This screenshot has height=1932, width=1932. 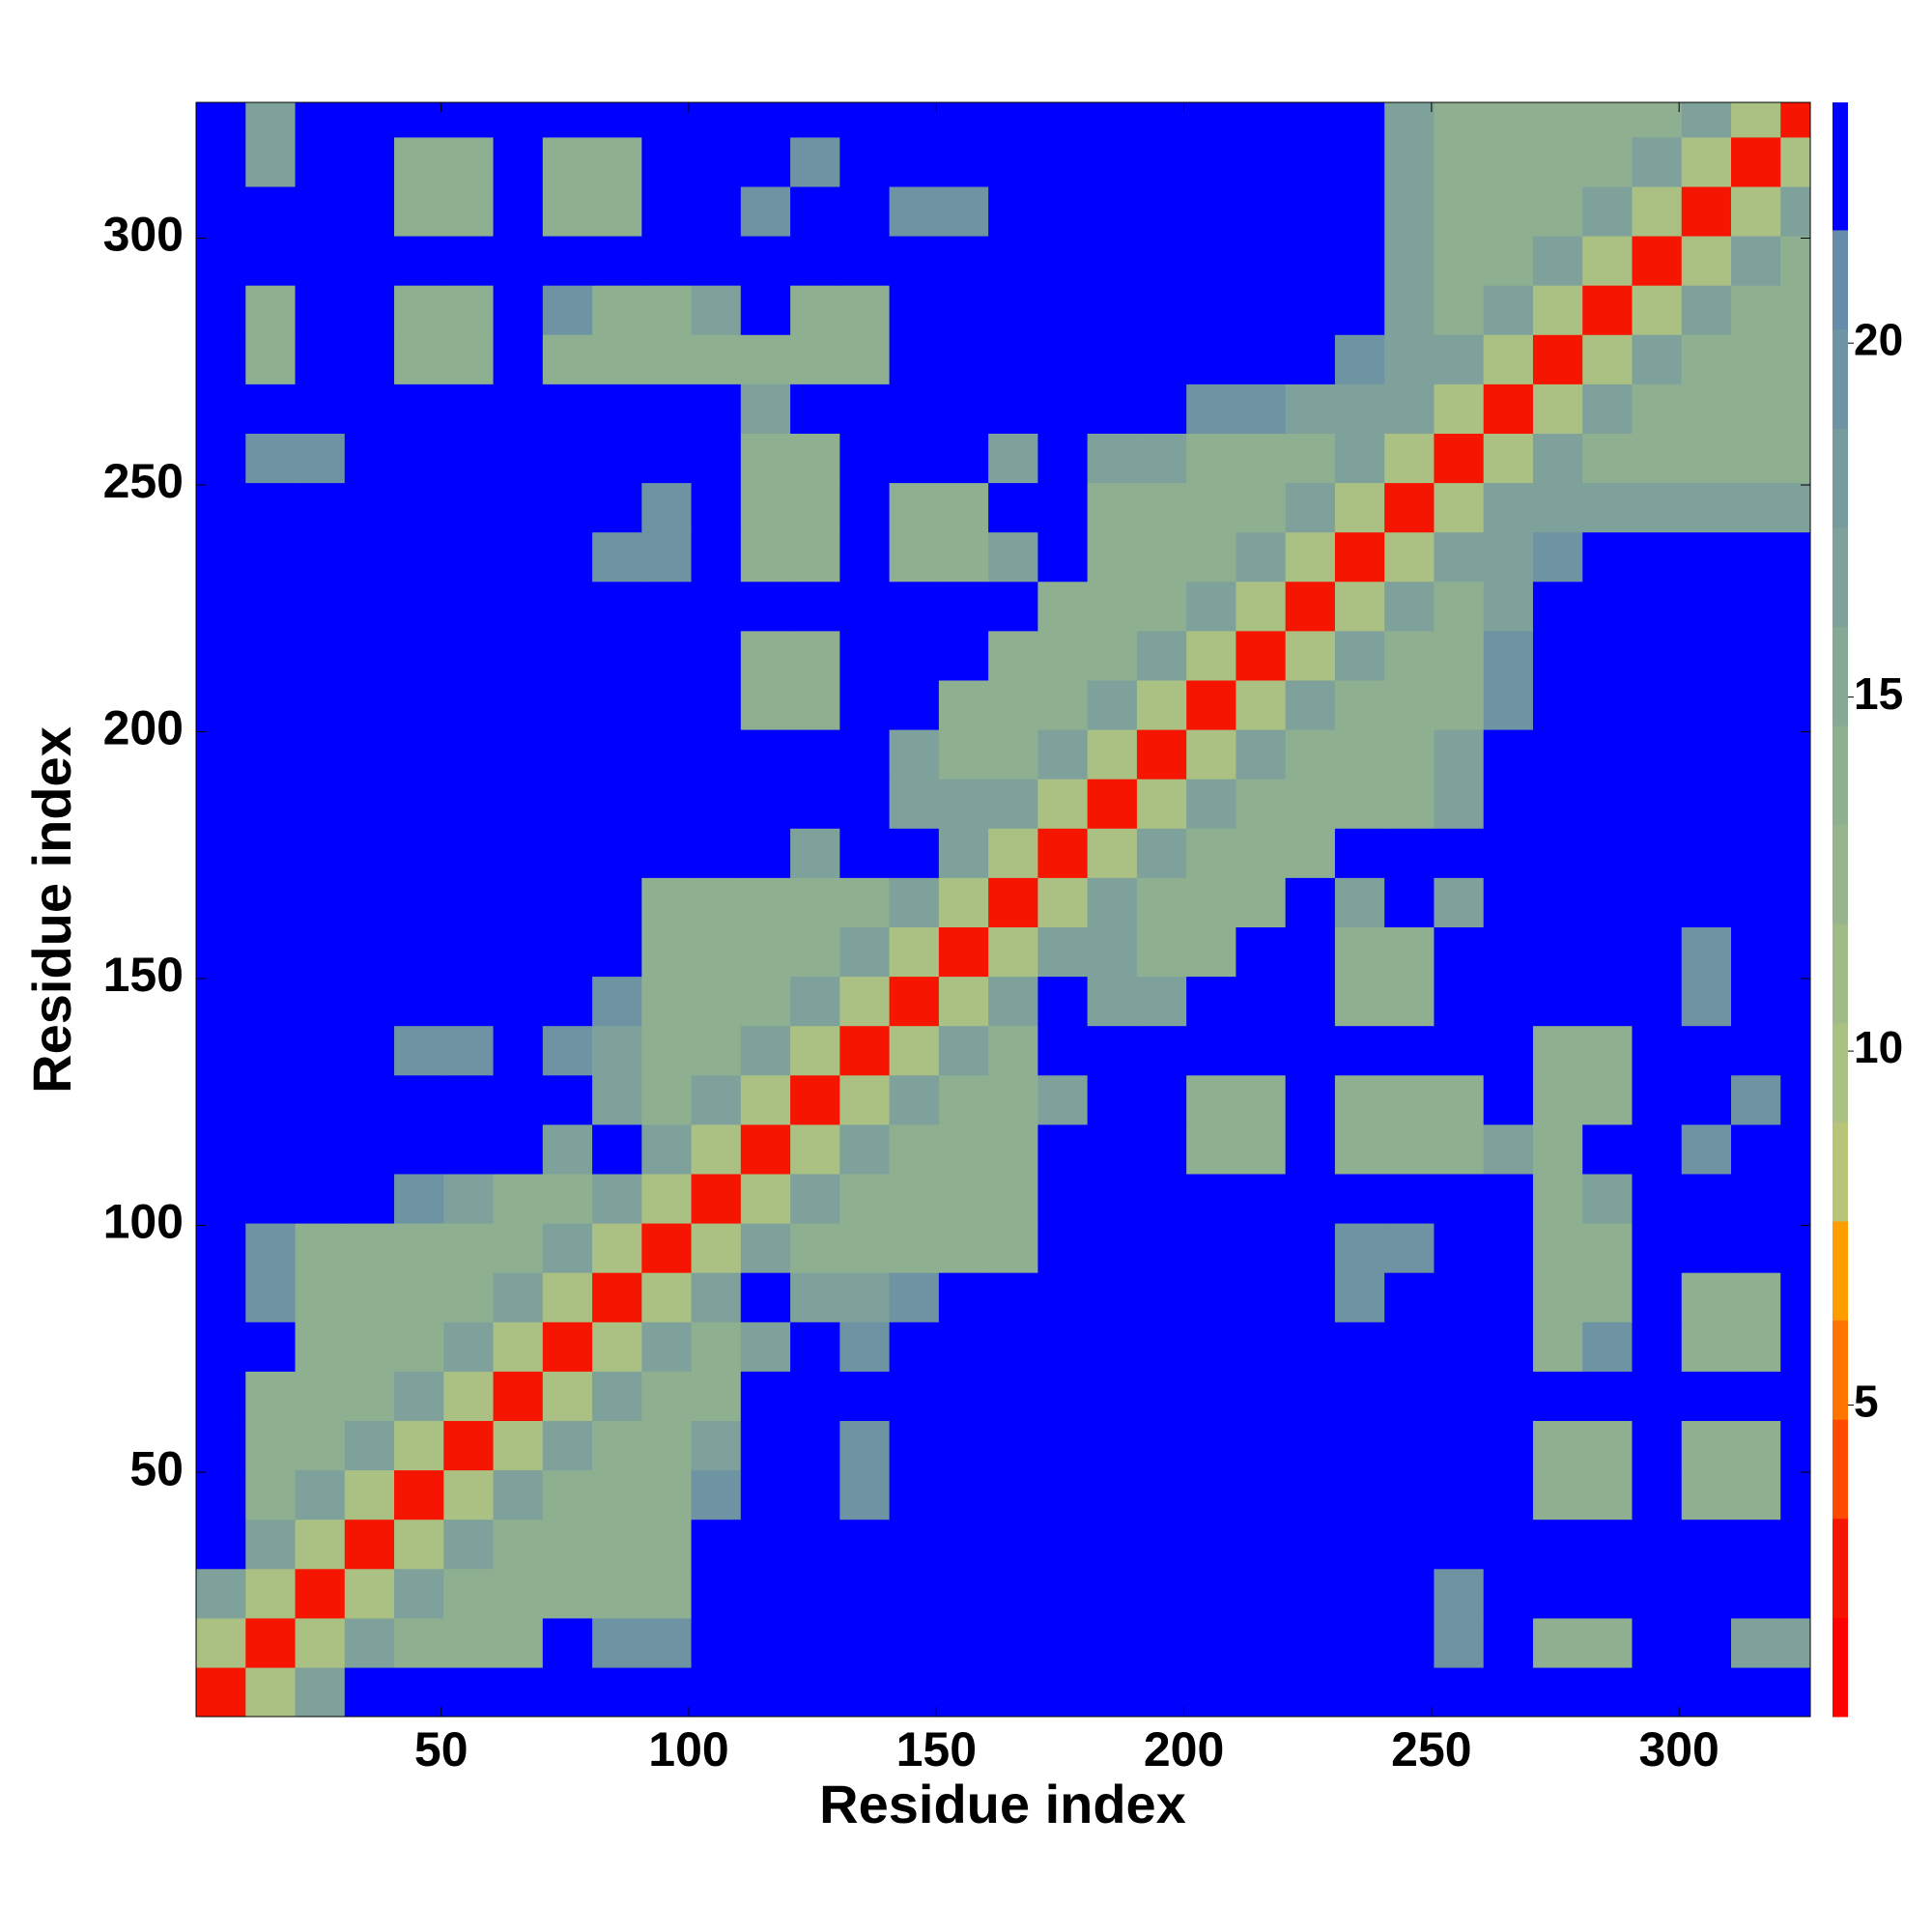 I want to click on colorbar-segment, so click(x=1840, y=478).